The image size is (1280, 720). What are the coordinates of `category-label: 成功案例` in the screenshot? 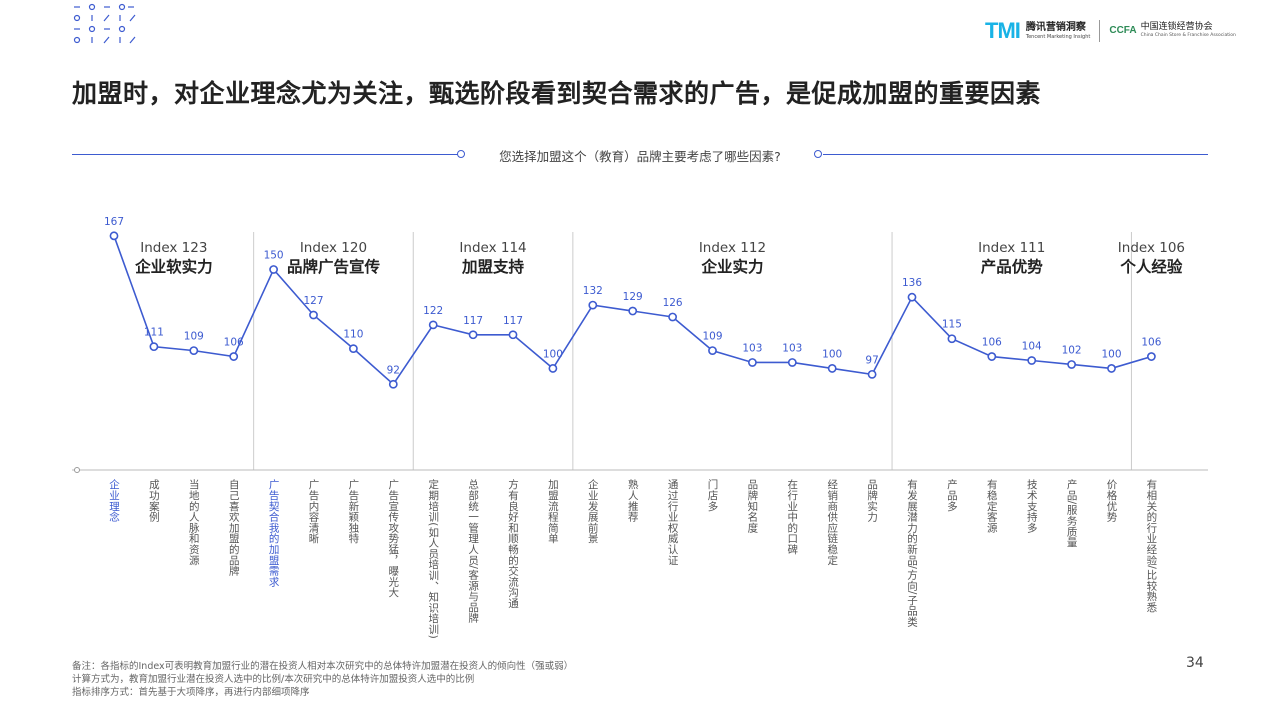 It's located at (154, 501).